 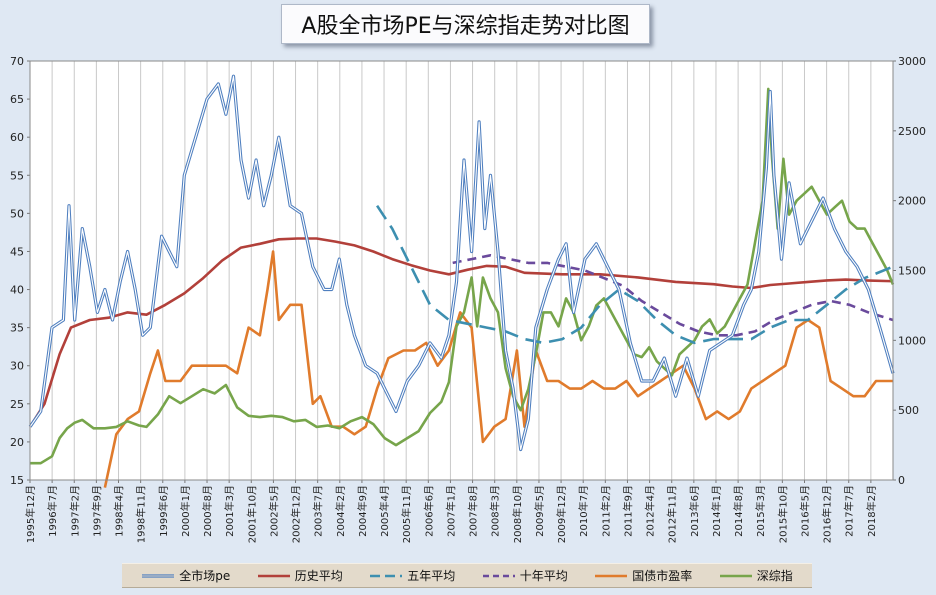 What do you see at coordinates (141, 514) in the screenshot?
I see `x-tick-label: 1998年11月` at bounding box center [141, 514].